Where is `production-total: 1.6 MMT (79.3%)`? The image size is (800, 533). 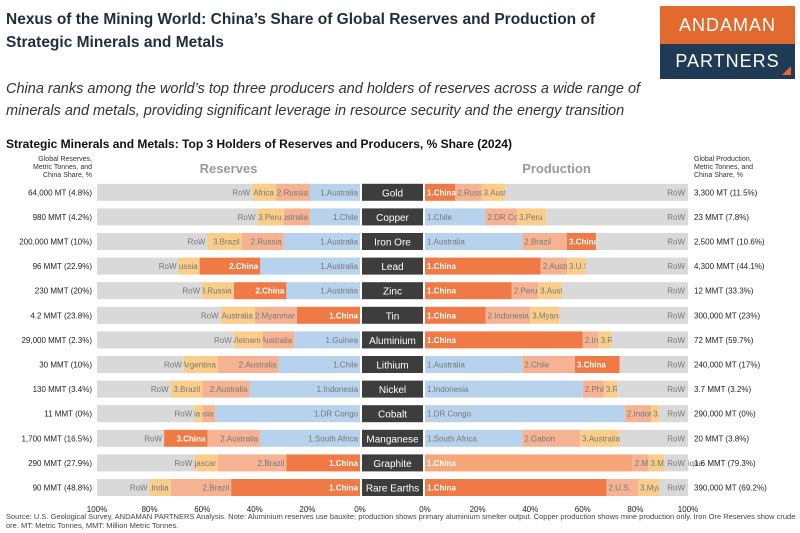
production-total: 1.6 MMT (79.3%) is located at coordinates (725, 463).